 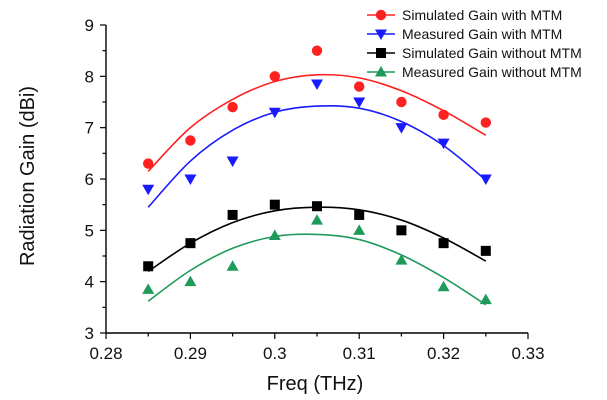 I want to click on legend-label: Simulated Gain with MTM, so click(x=482, y=15).